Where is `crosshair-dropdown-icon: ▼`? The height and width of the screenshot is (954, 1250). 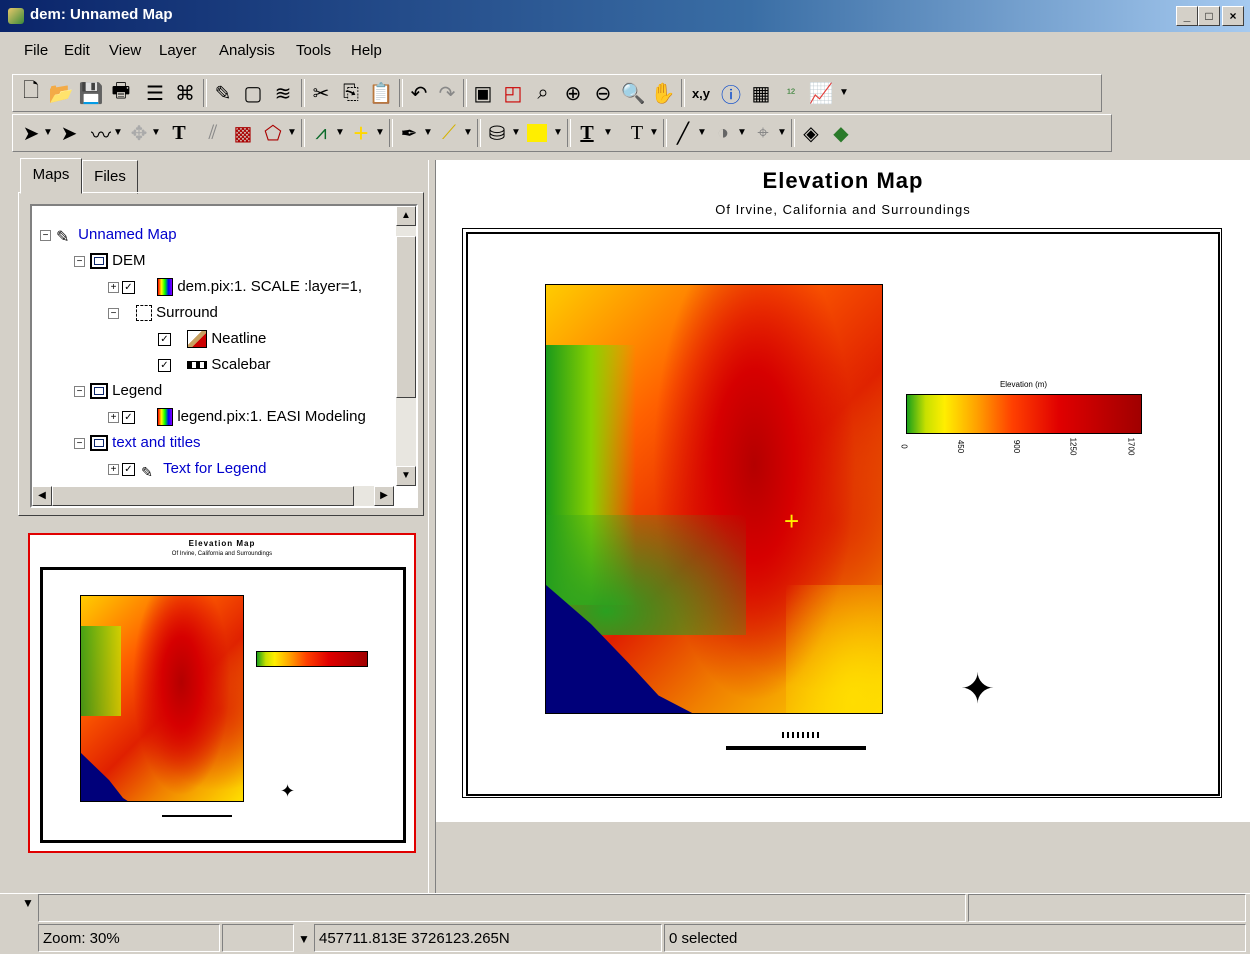 crosshair-dropdown-icon: ▼ is located at coordinates (380, 132).